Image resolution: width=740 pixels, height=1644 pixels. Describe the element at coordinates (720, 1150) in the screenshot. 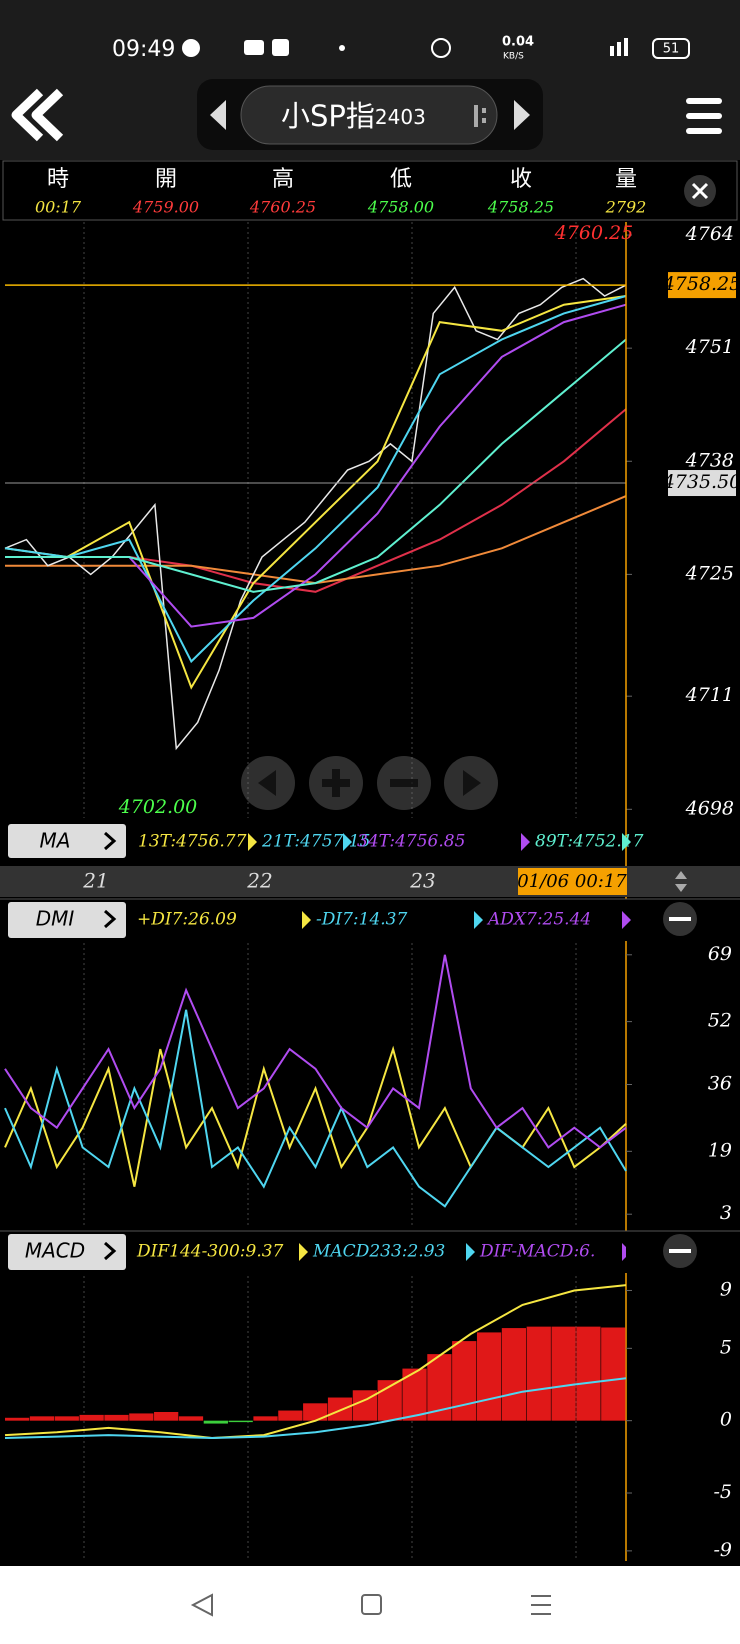

I see `y-tick-label: 19` at that location.